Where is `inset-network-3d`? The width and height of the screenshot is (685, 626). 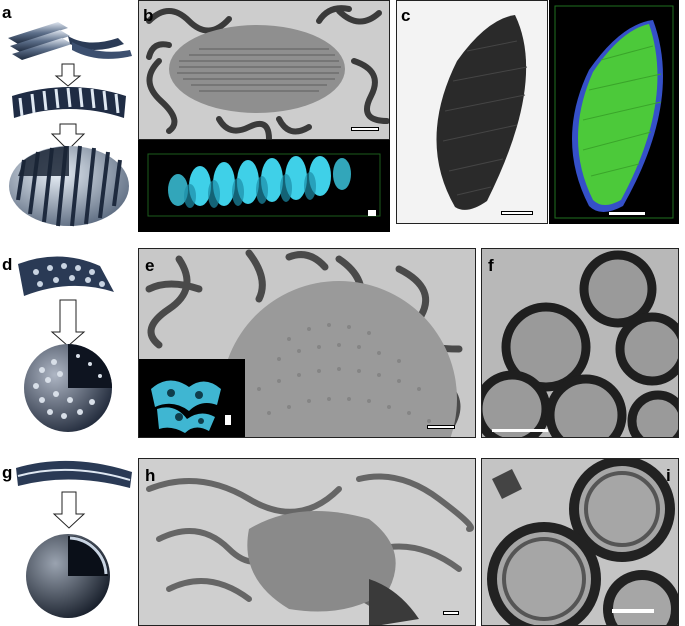
inset-network-3d is located at coordinates (186, 406).